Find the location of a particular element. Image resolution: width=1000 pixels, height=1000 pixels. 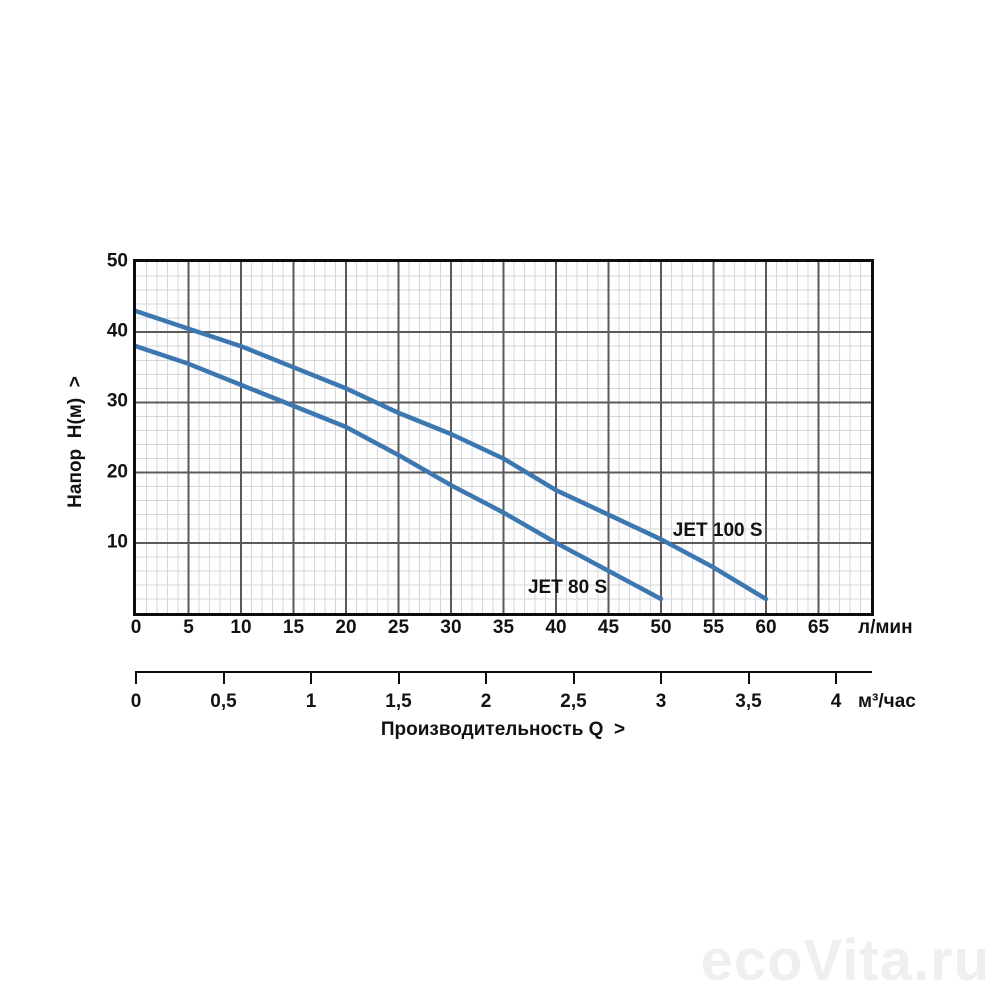

watermark: ecoVita.ru is located at coordinates (845, 960).